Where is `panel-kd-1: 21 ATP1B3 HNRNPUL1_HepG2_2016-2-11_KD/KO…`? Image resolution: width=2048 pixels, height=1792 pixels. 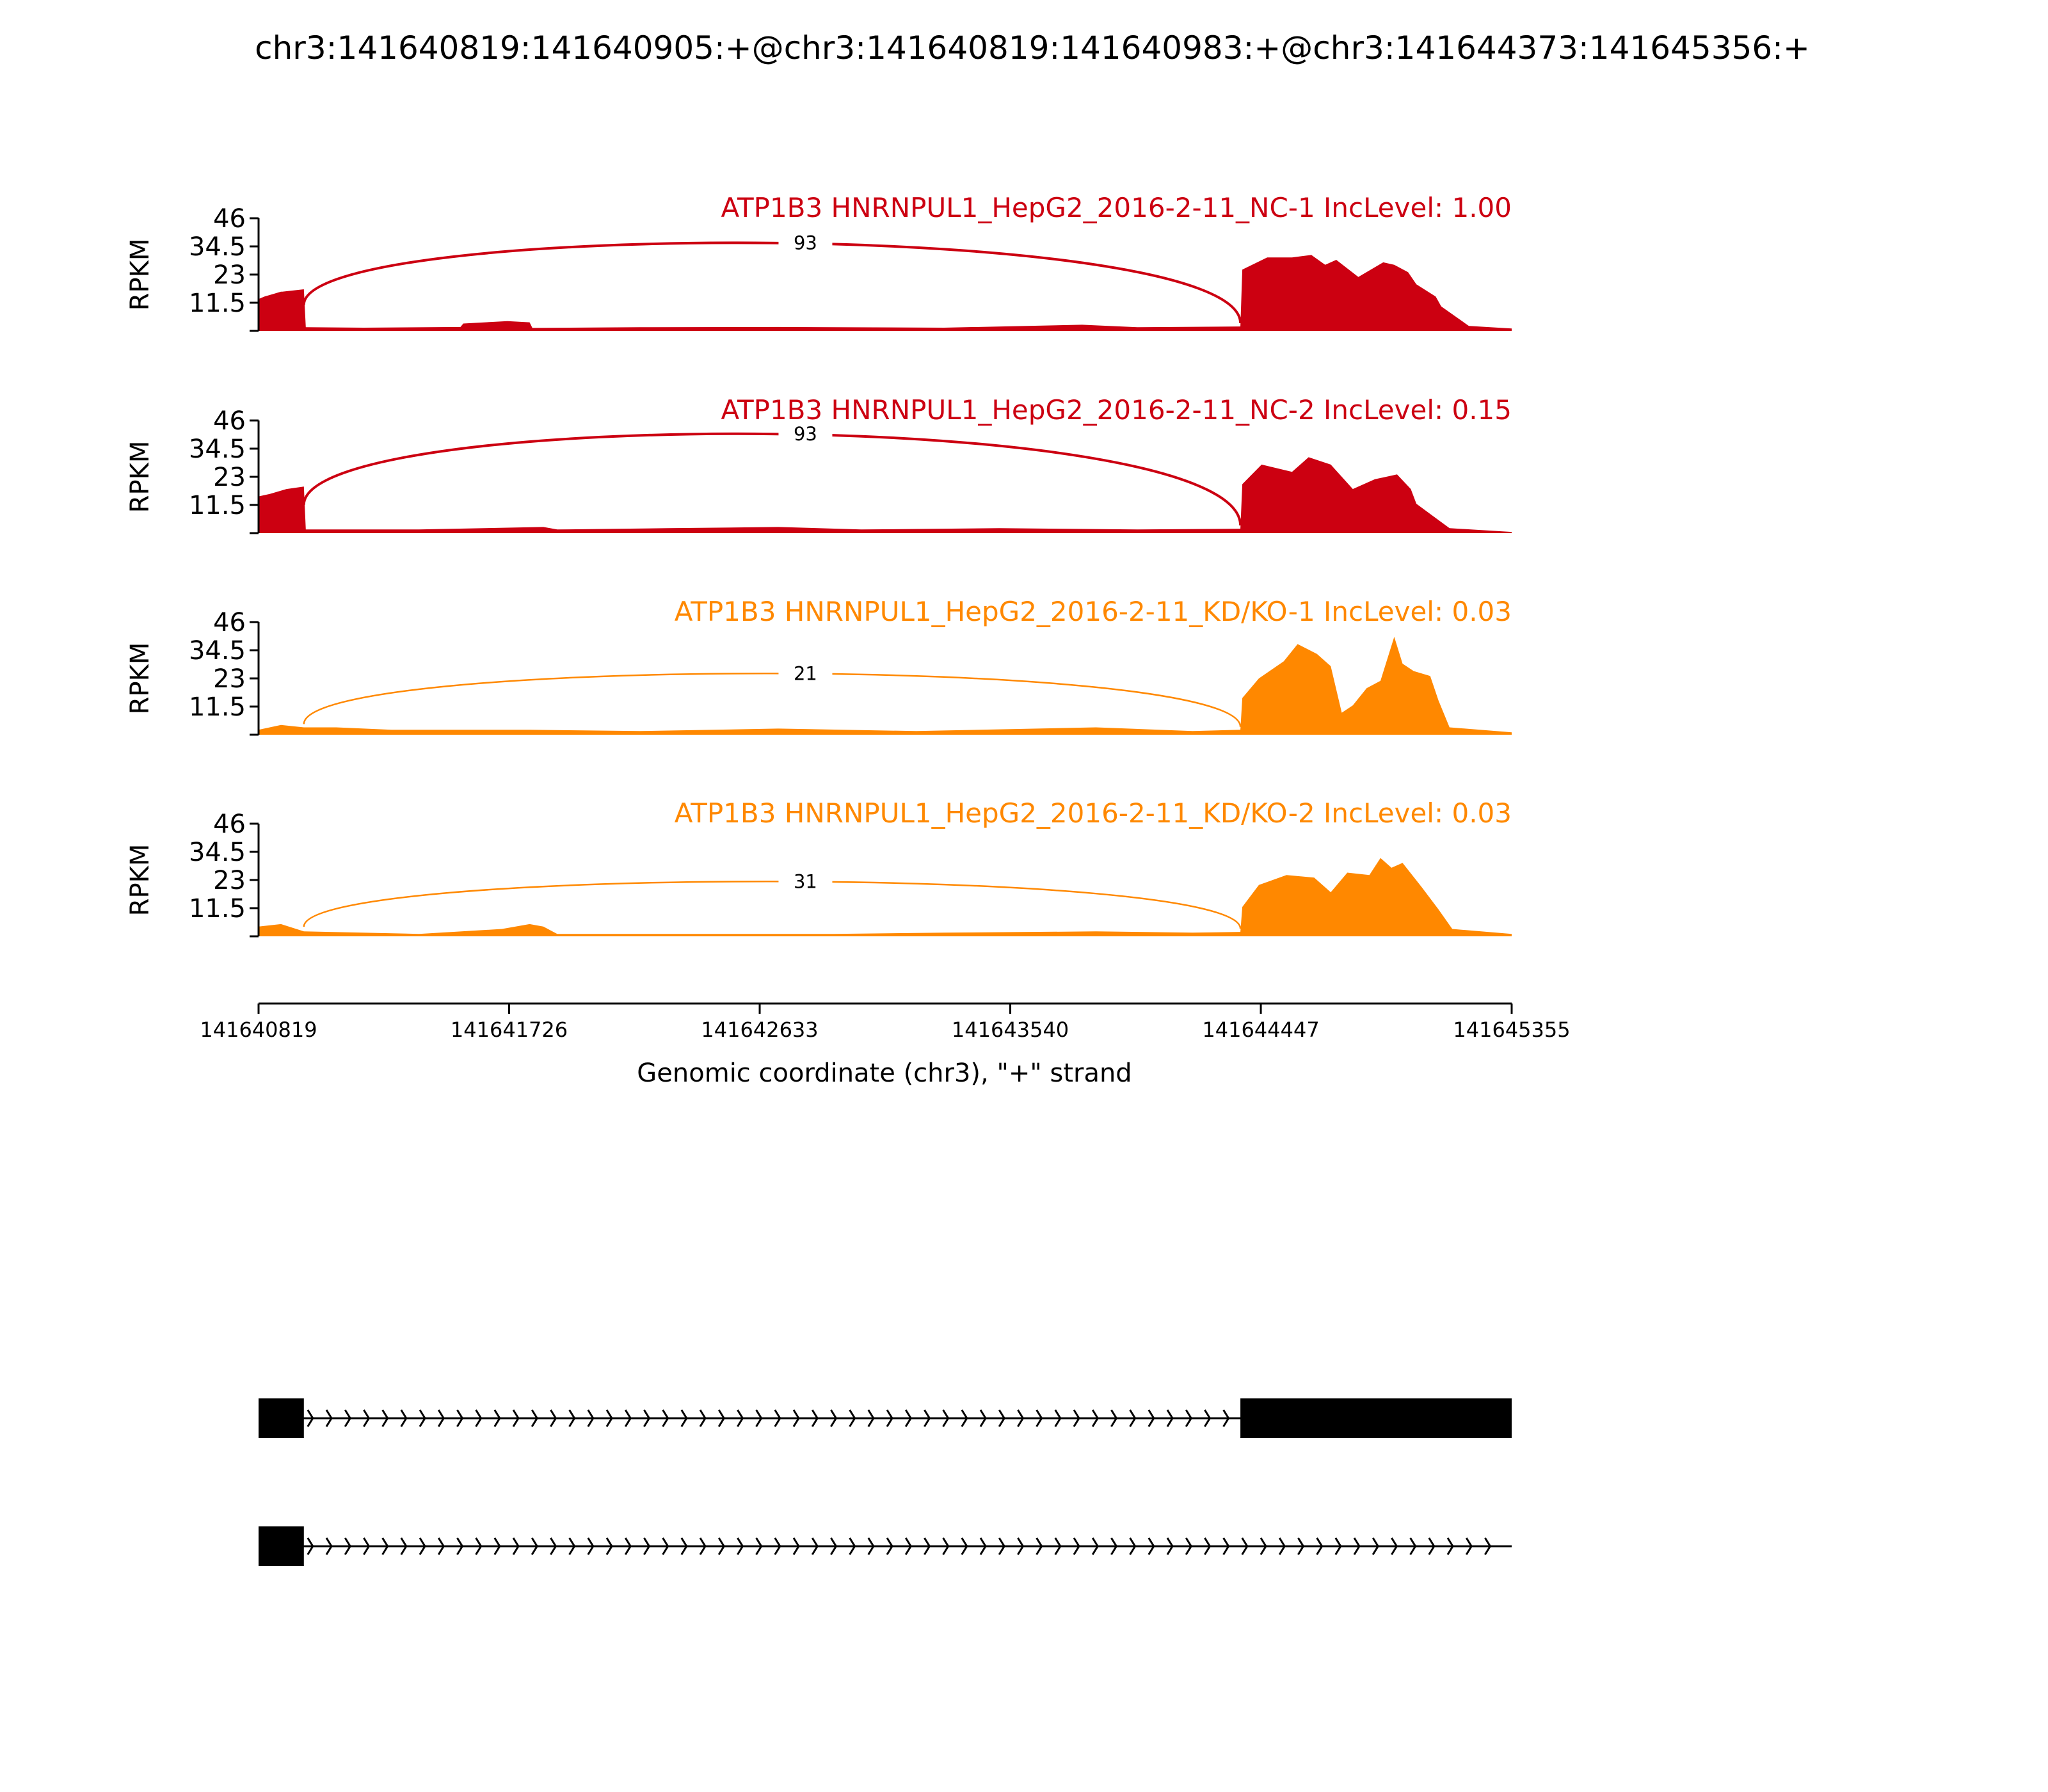 panel-kd-1: 21 ATP1B3 HNRNPUL1_HepG2_2016-2-11_KD/KO… is located at coordinates (818, 666).